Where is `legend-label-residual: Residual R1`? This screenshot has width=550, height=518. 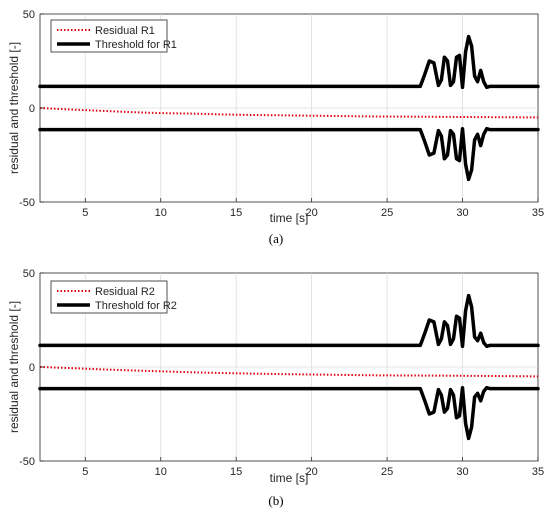
legend-label-residual: Residual R1 is located at coordinates (125, 31).